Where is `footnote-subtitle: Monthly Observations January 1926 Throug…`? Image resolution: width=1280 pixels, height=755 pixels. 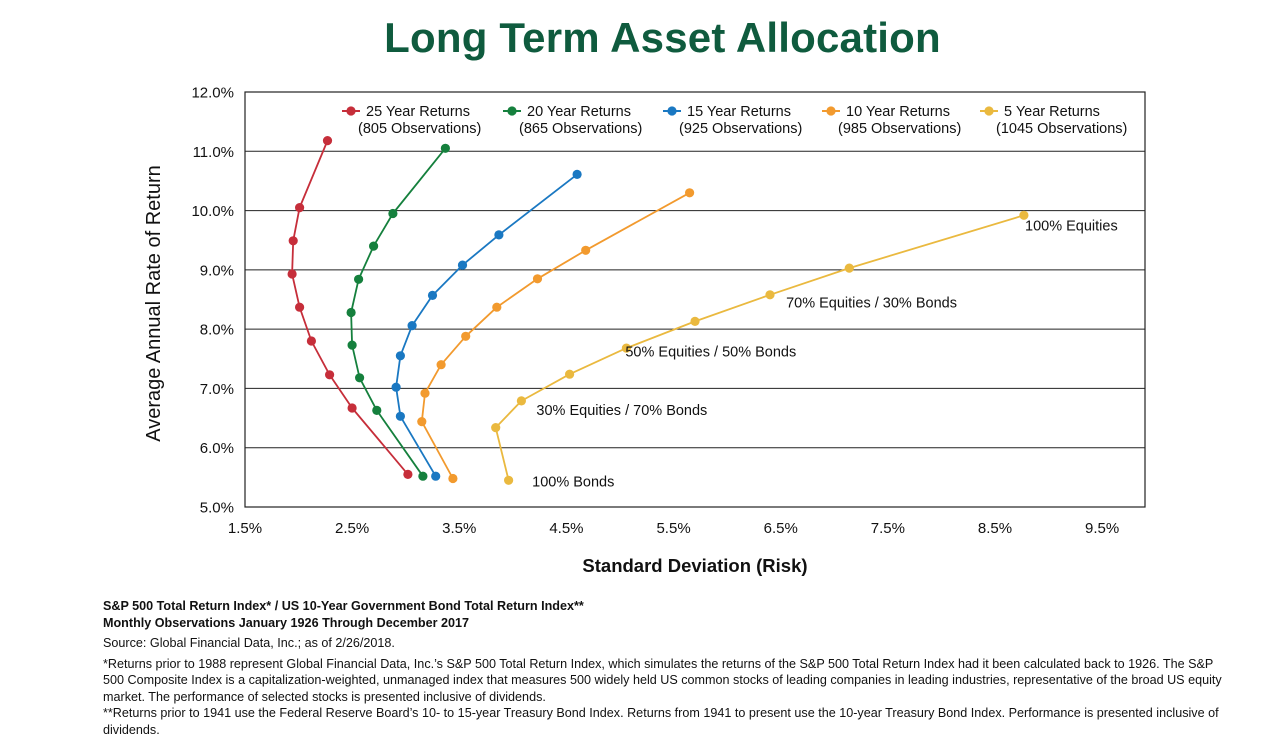 footnote-subtitle: Monthly Observations January 1926 Throug… is located at coordinates (286, 622).